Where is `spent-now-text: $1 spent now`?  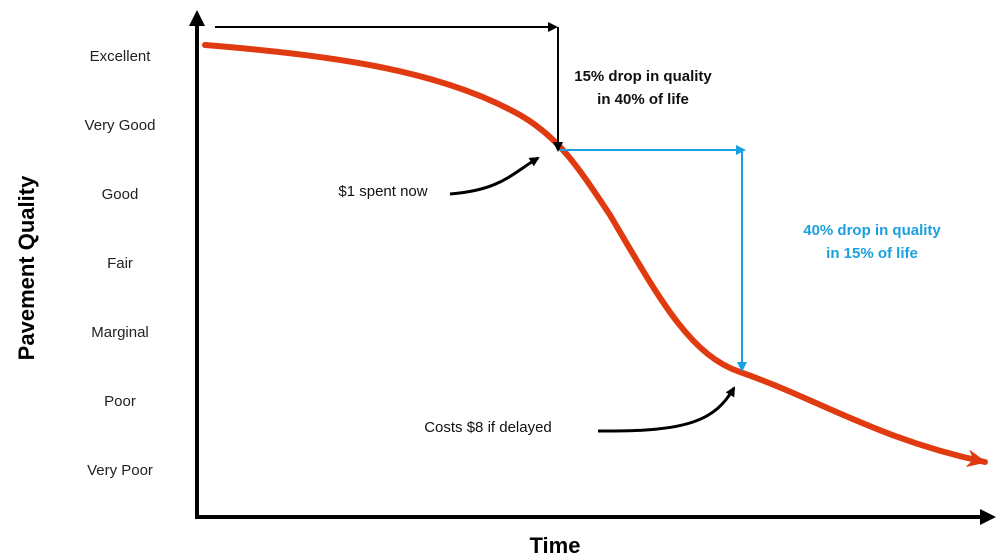 spent-now-text: $1 spent now is located at coordinates (382, 191).